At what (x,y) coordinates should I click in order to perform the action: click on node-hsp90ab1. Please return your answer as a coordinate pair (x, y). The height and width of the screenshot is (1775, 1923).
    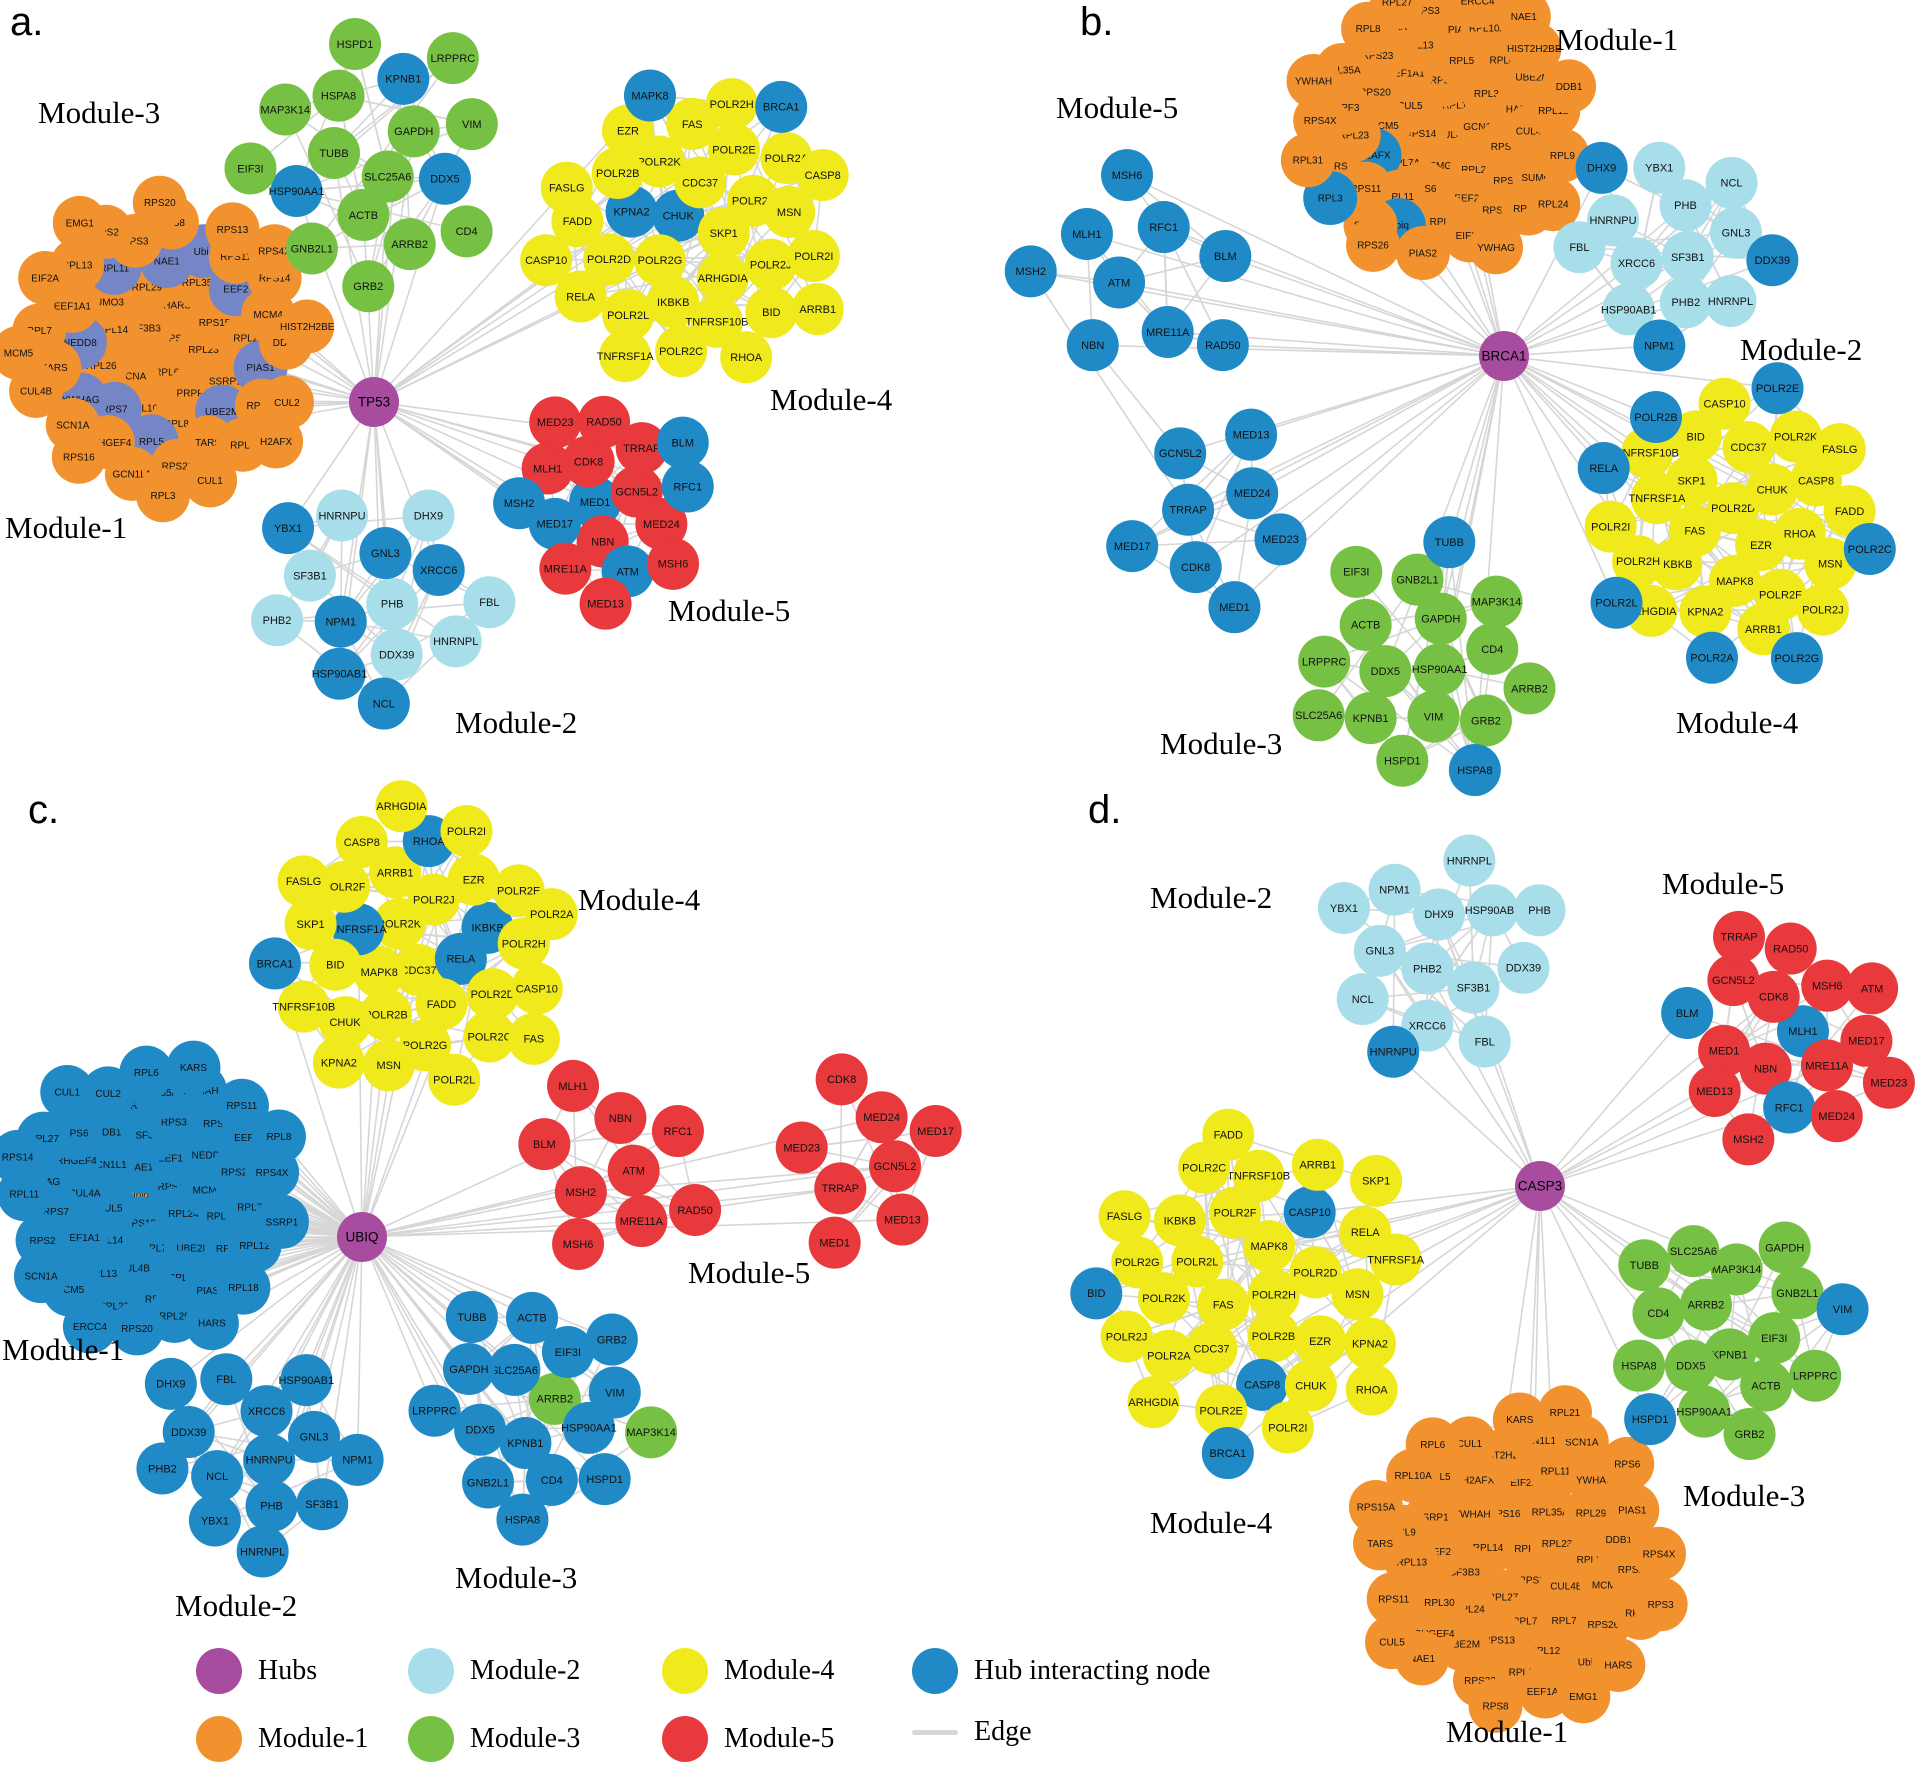
    Looking at the image, I should click on (1628, 309).